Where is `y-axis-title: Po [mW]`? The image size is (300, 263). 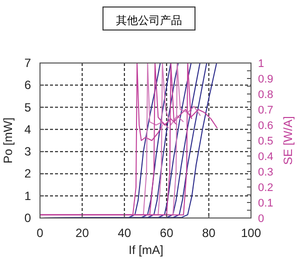 y-axis-title: Po [mW] is located at coordinates (8, 140).